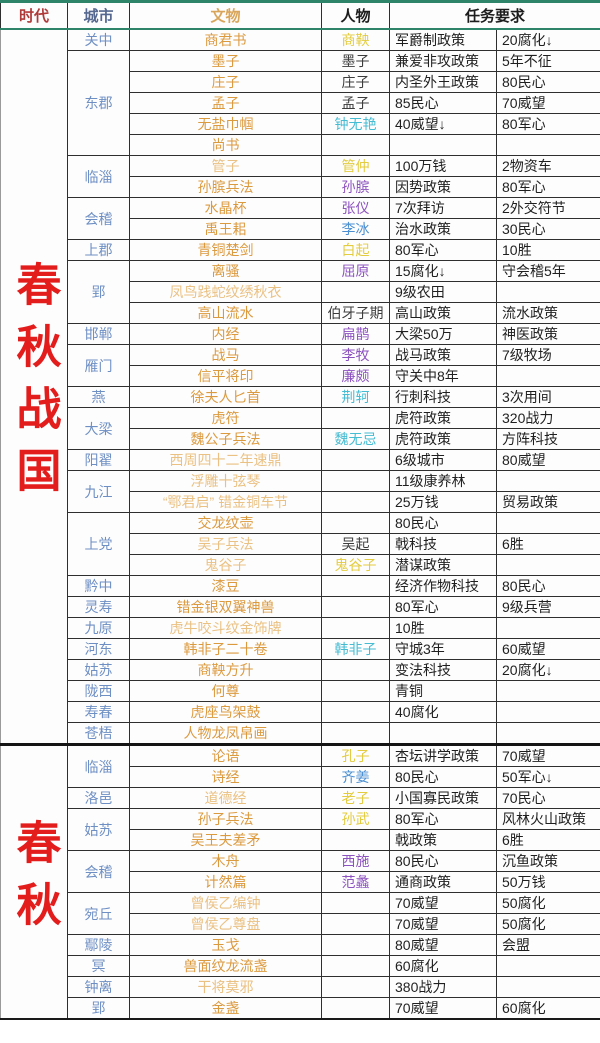 This screenshot has height=1043, width=600. Describe the element at coordinates (443, 966) in the screenshot. I see `task-primary-cell: 60腐化` at that location.